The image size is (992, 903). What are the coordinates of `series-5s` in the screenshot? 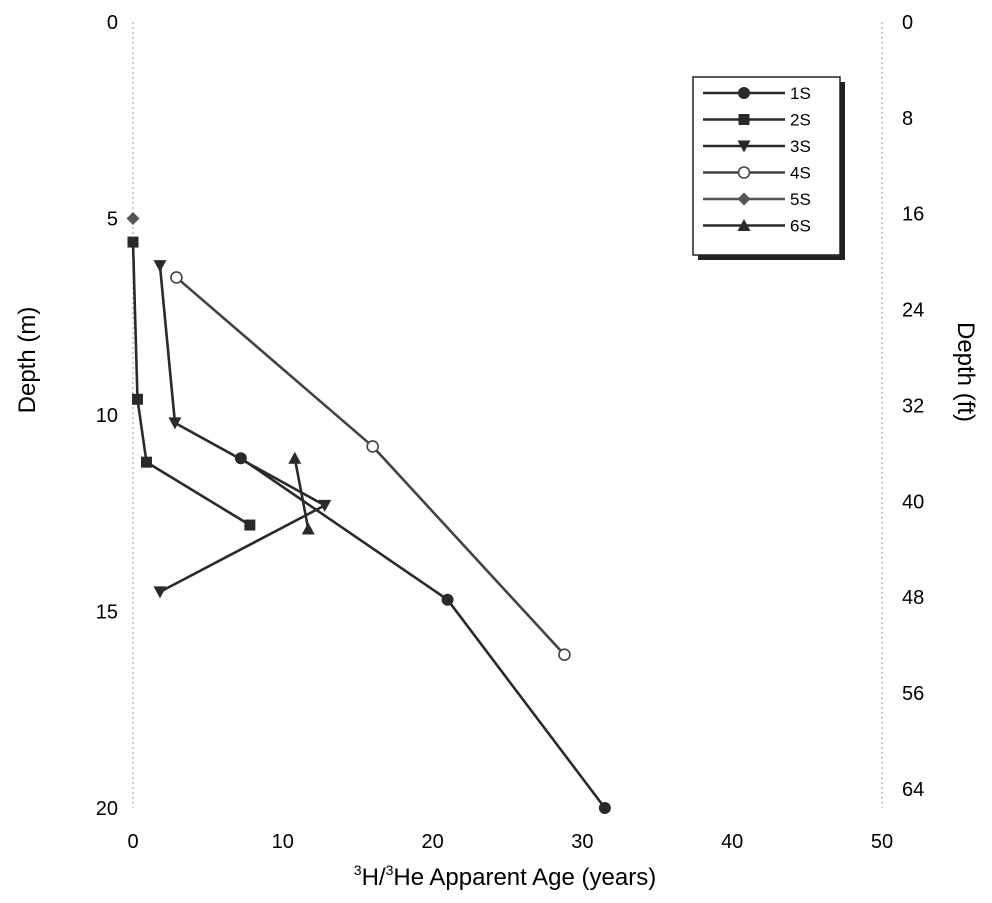 It's located at (133, 218).